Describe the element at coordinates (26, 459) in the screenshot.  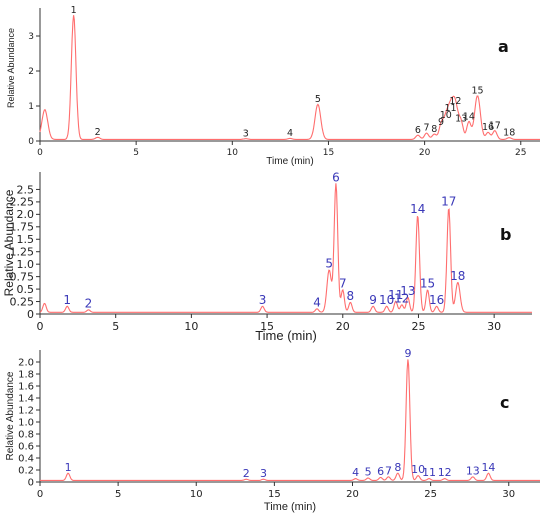
I see `y-tick-label: 0.4` at that location.